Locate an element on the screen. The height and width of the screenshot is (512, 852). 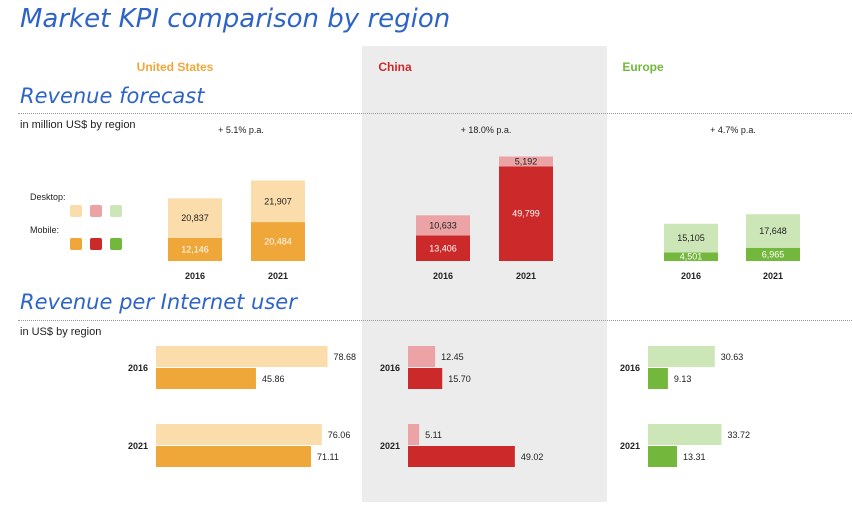
bar-mobile-europe-2016 is located at coordinates (691, 256).